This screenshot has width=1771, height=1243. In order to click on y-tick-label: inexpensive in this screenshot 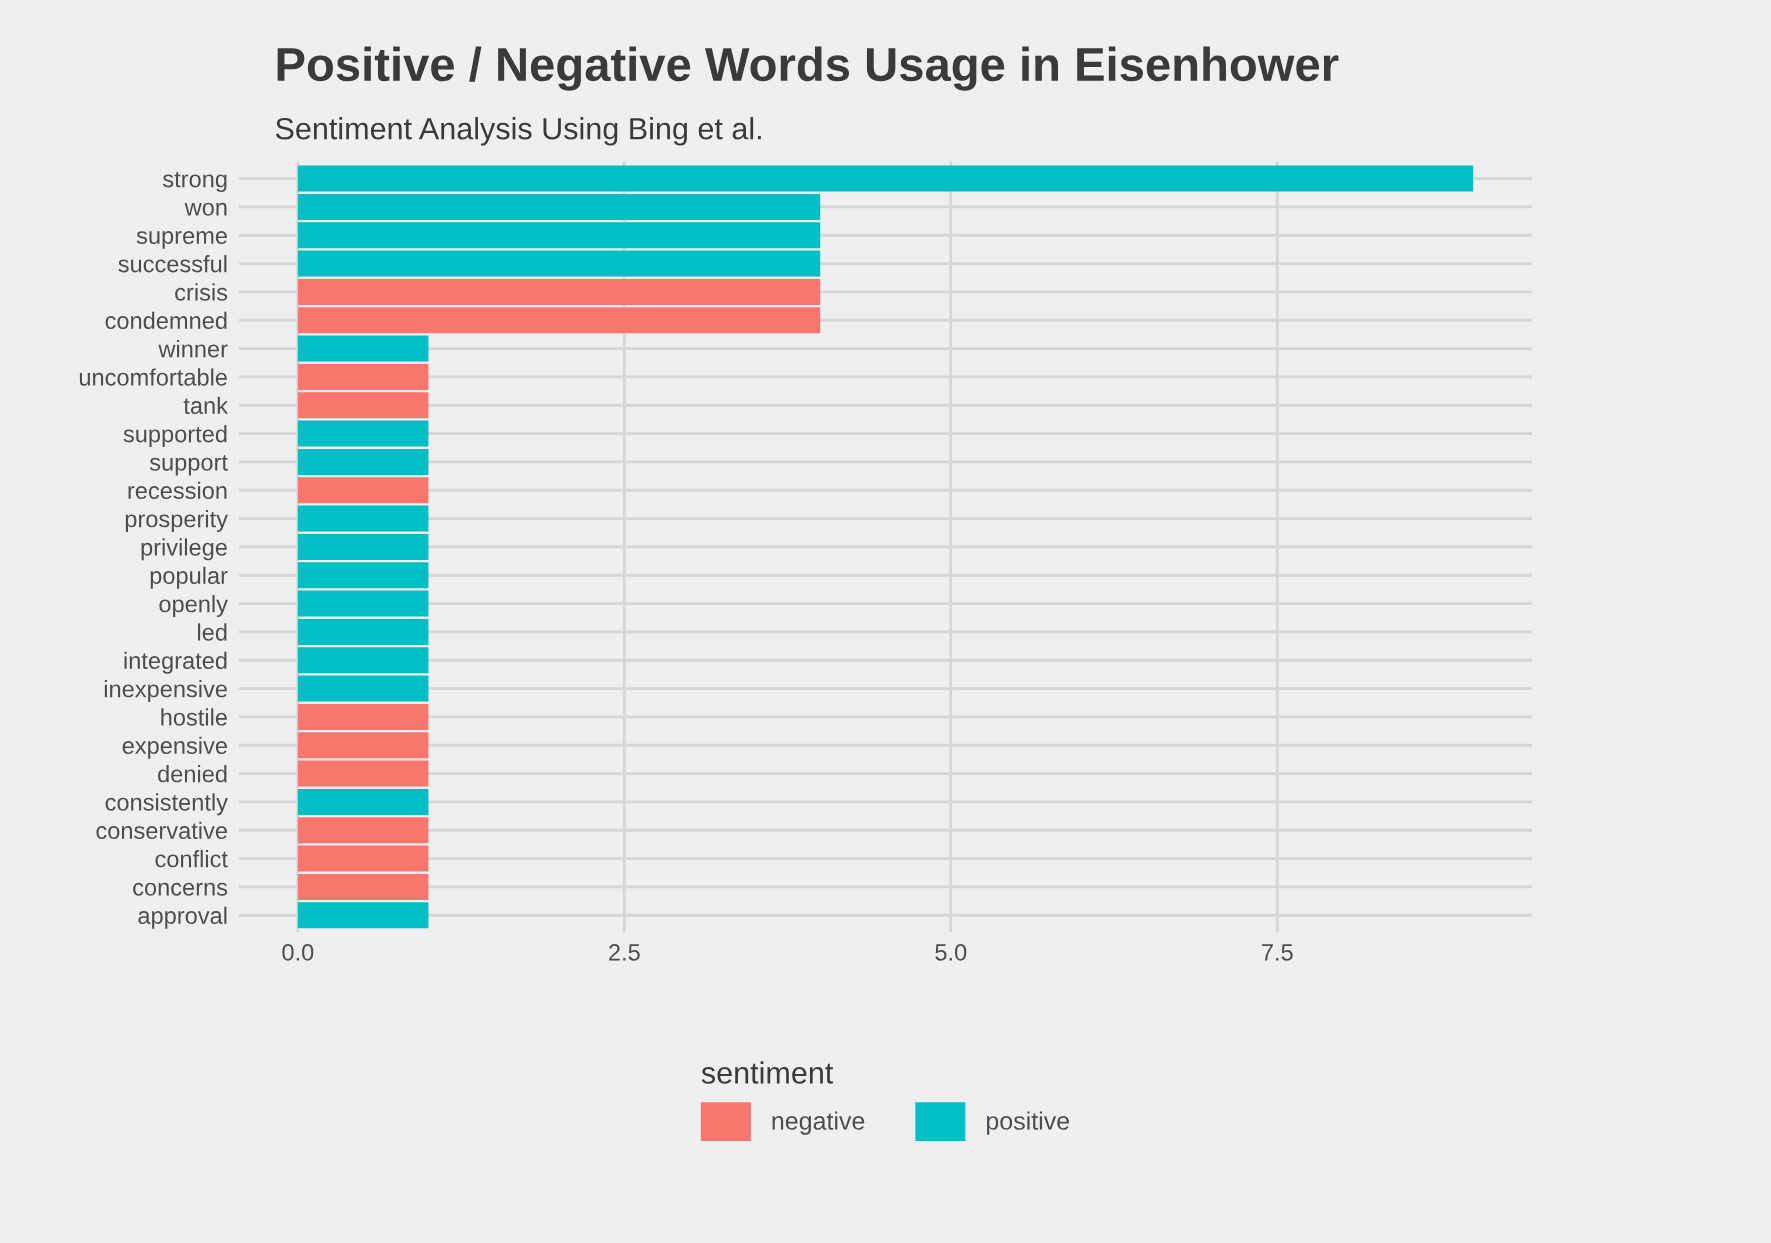, I will do `click(165, 691)`.